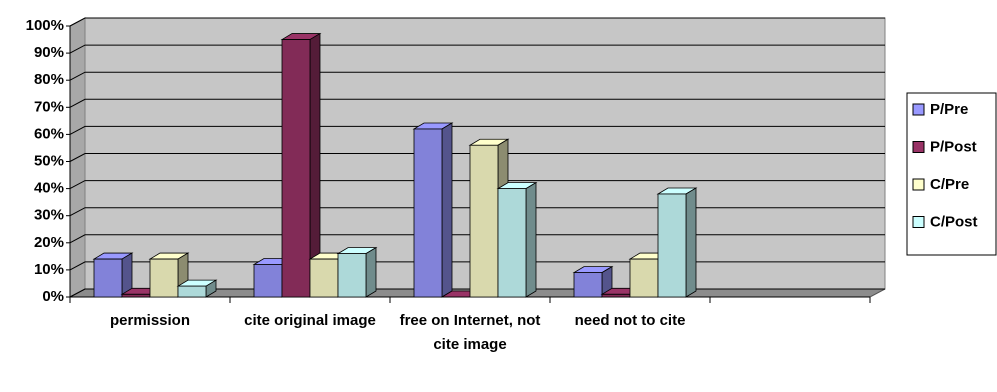  What do you see at coordinates (150, 320) in the screenshot?
I see `x-tick-label: permission` at bounding box center [150, 320].